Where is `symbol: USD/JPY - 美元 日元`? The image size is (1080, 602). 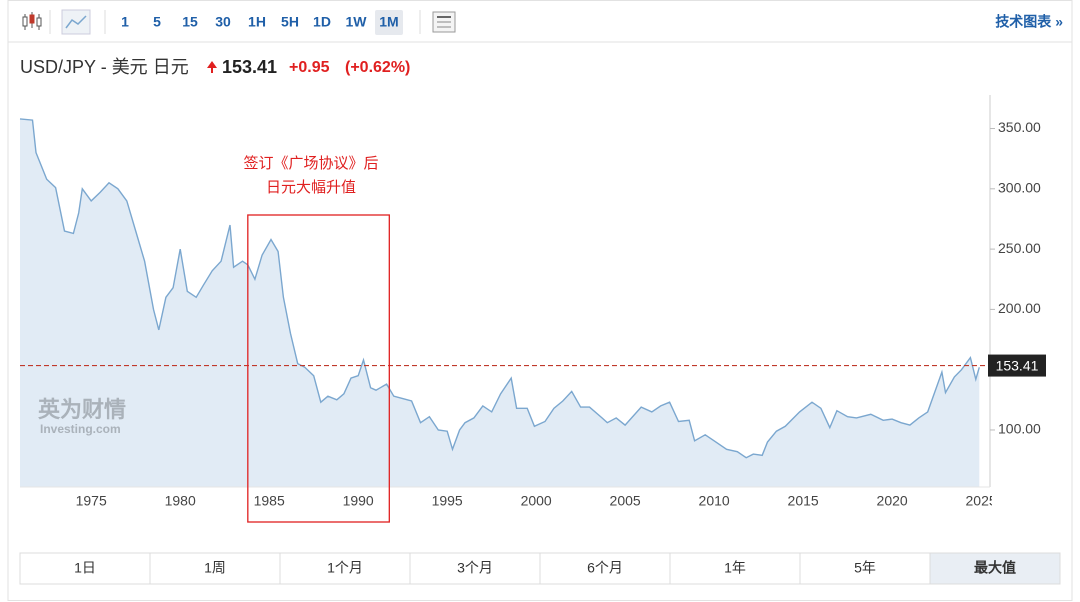 symbol: USD/JPY - 美元 日元 is located at coordinates (104, 67).